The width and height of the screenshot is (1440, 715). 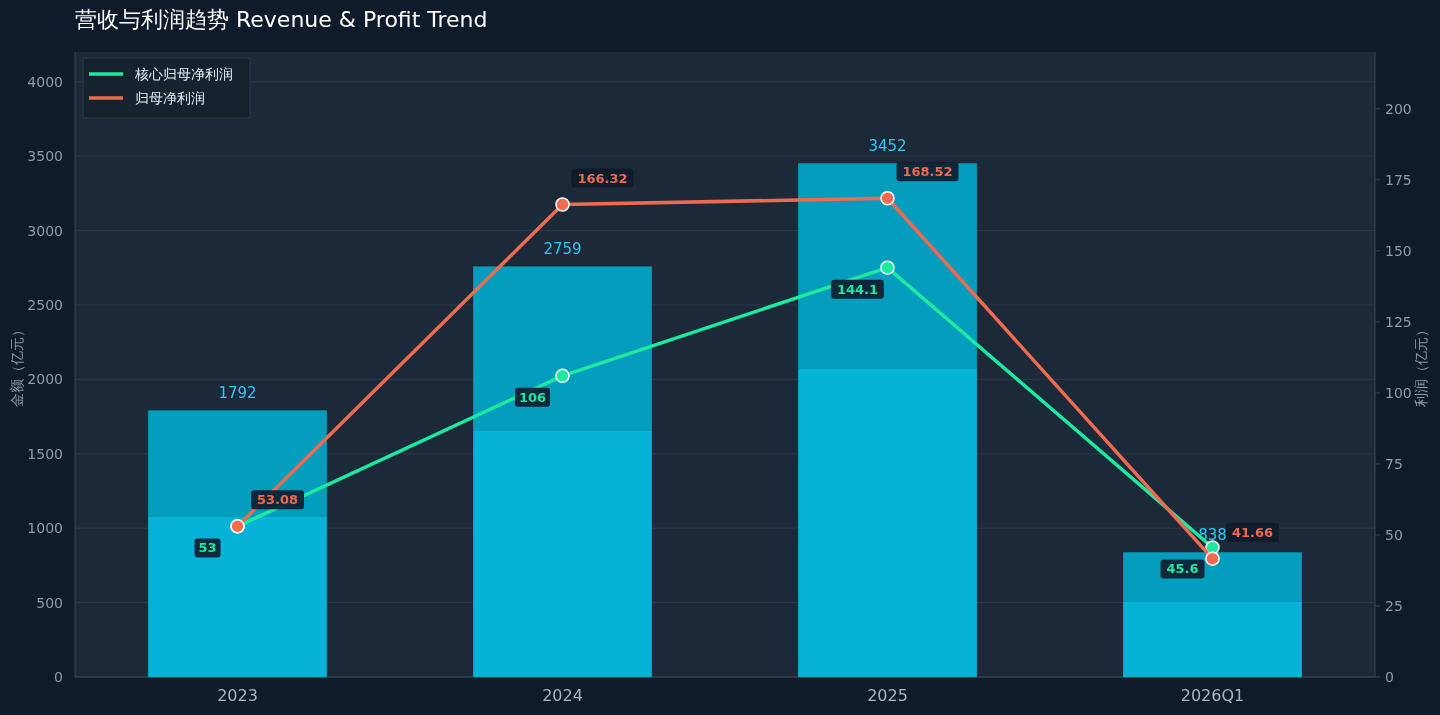 I want to click on x-tick-label: 2026Q1, so click(x=1212, y=695).